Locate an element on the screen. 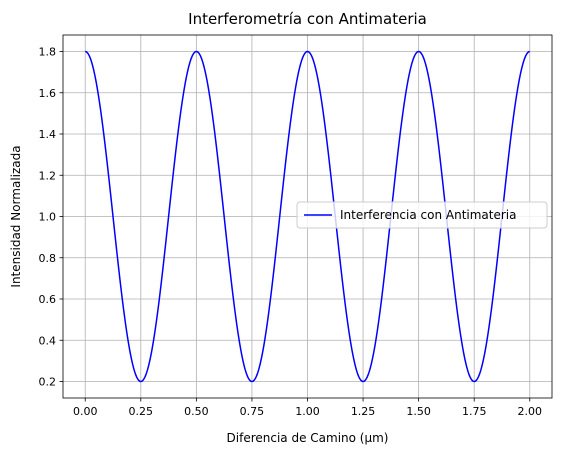 The width and height of the screenshot is (567, 455). x-tick-label: 1.25 is located at coordinates (363, 411).